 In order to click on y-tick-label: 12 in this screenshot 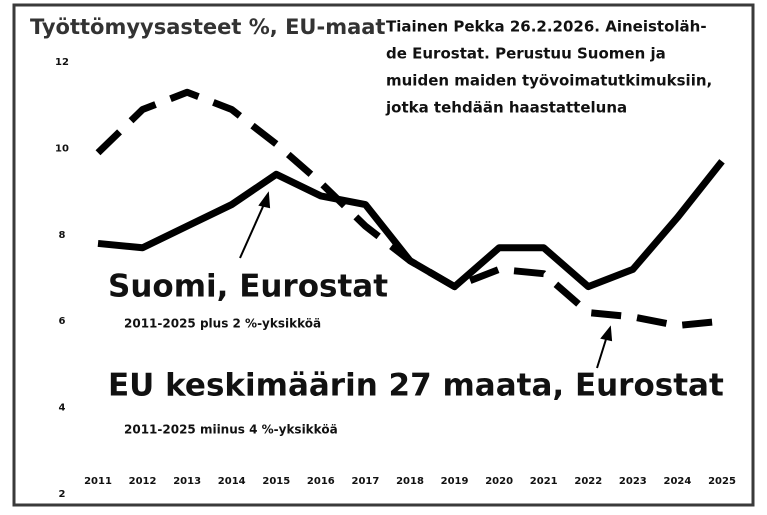, I will do `click(62, 62)`.